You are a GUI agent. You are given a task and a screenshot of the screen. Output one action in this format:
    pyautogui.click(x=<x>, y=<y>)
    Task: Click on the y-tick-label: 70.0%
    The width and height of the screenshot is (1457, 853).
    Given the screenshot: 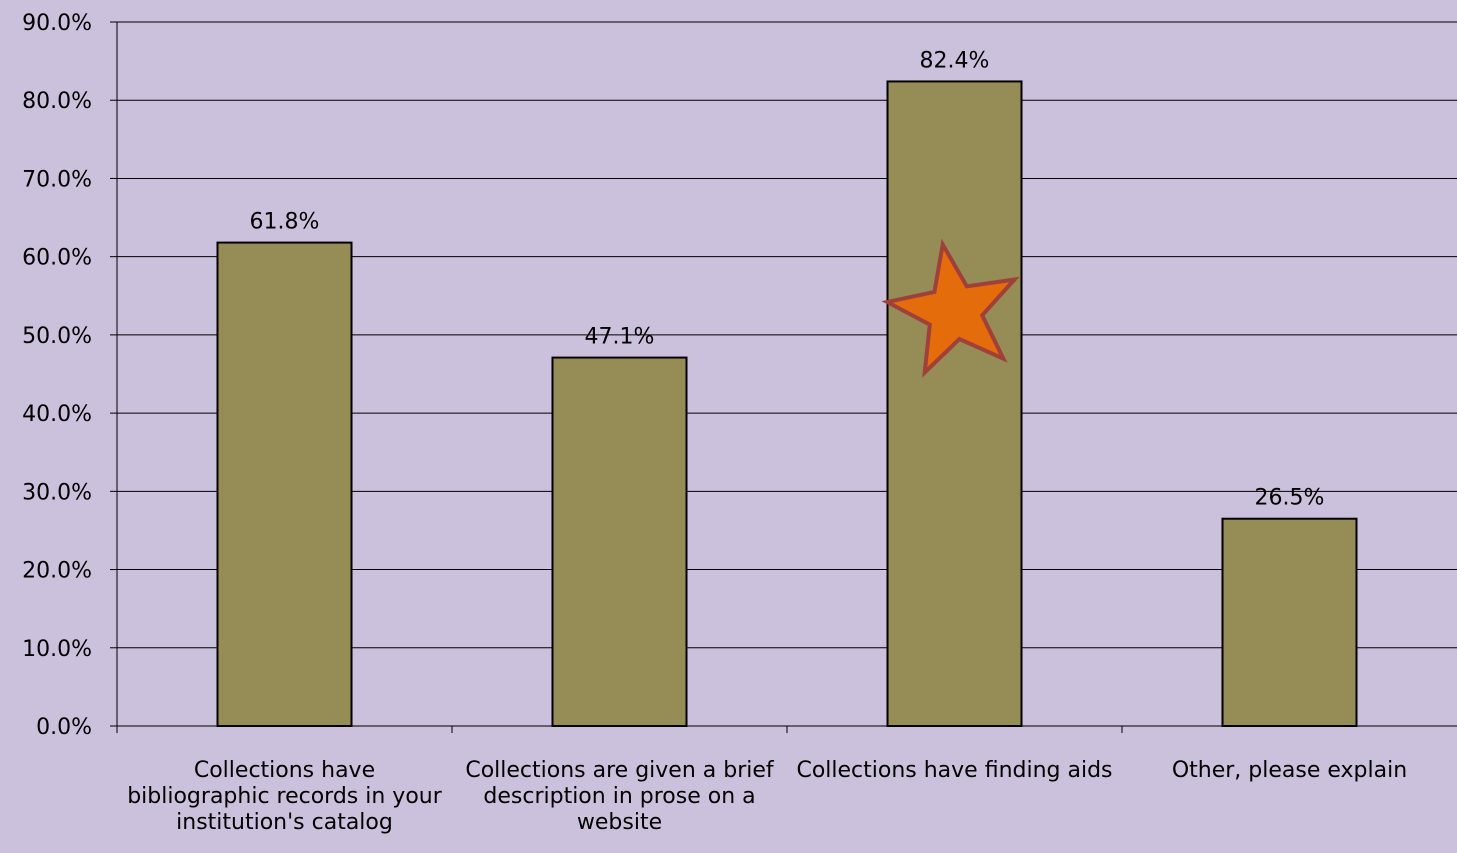 What is the action you would take?
    pyautogui.click(x=57, y=179)
    